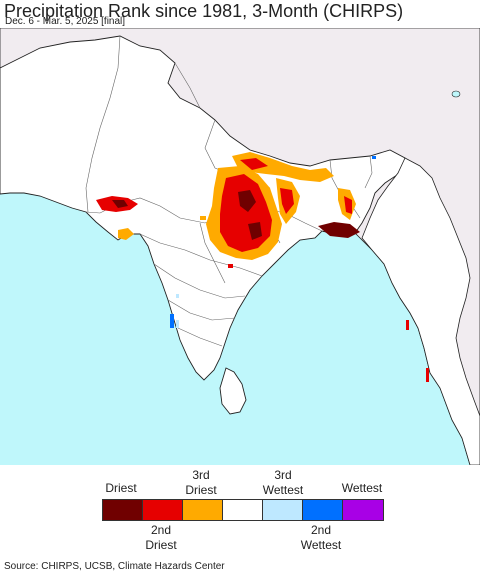 Image resolution: width=480 pixels, height=575 pixels. I want to click on land-myanmar, so click(420, 311).